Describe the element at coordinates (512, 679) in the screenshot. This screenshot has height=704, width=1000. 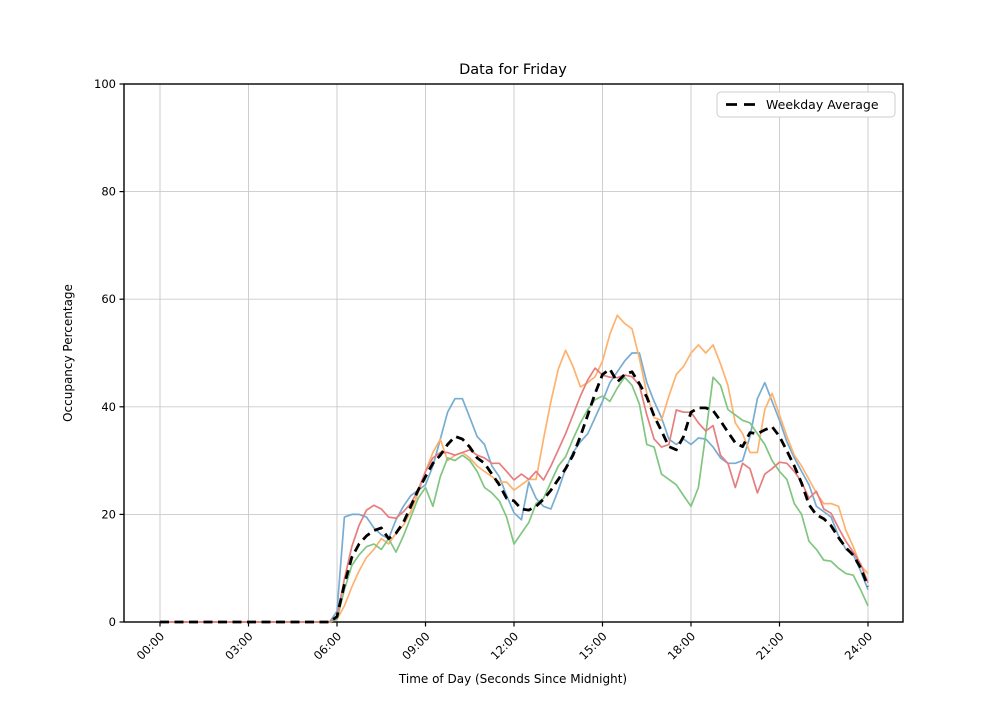
I see `x-axis-label: Time of Day (Seconds Since Midnight)` at that location.